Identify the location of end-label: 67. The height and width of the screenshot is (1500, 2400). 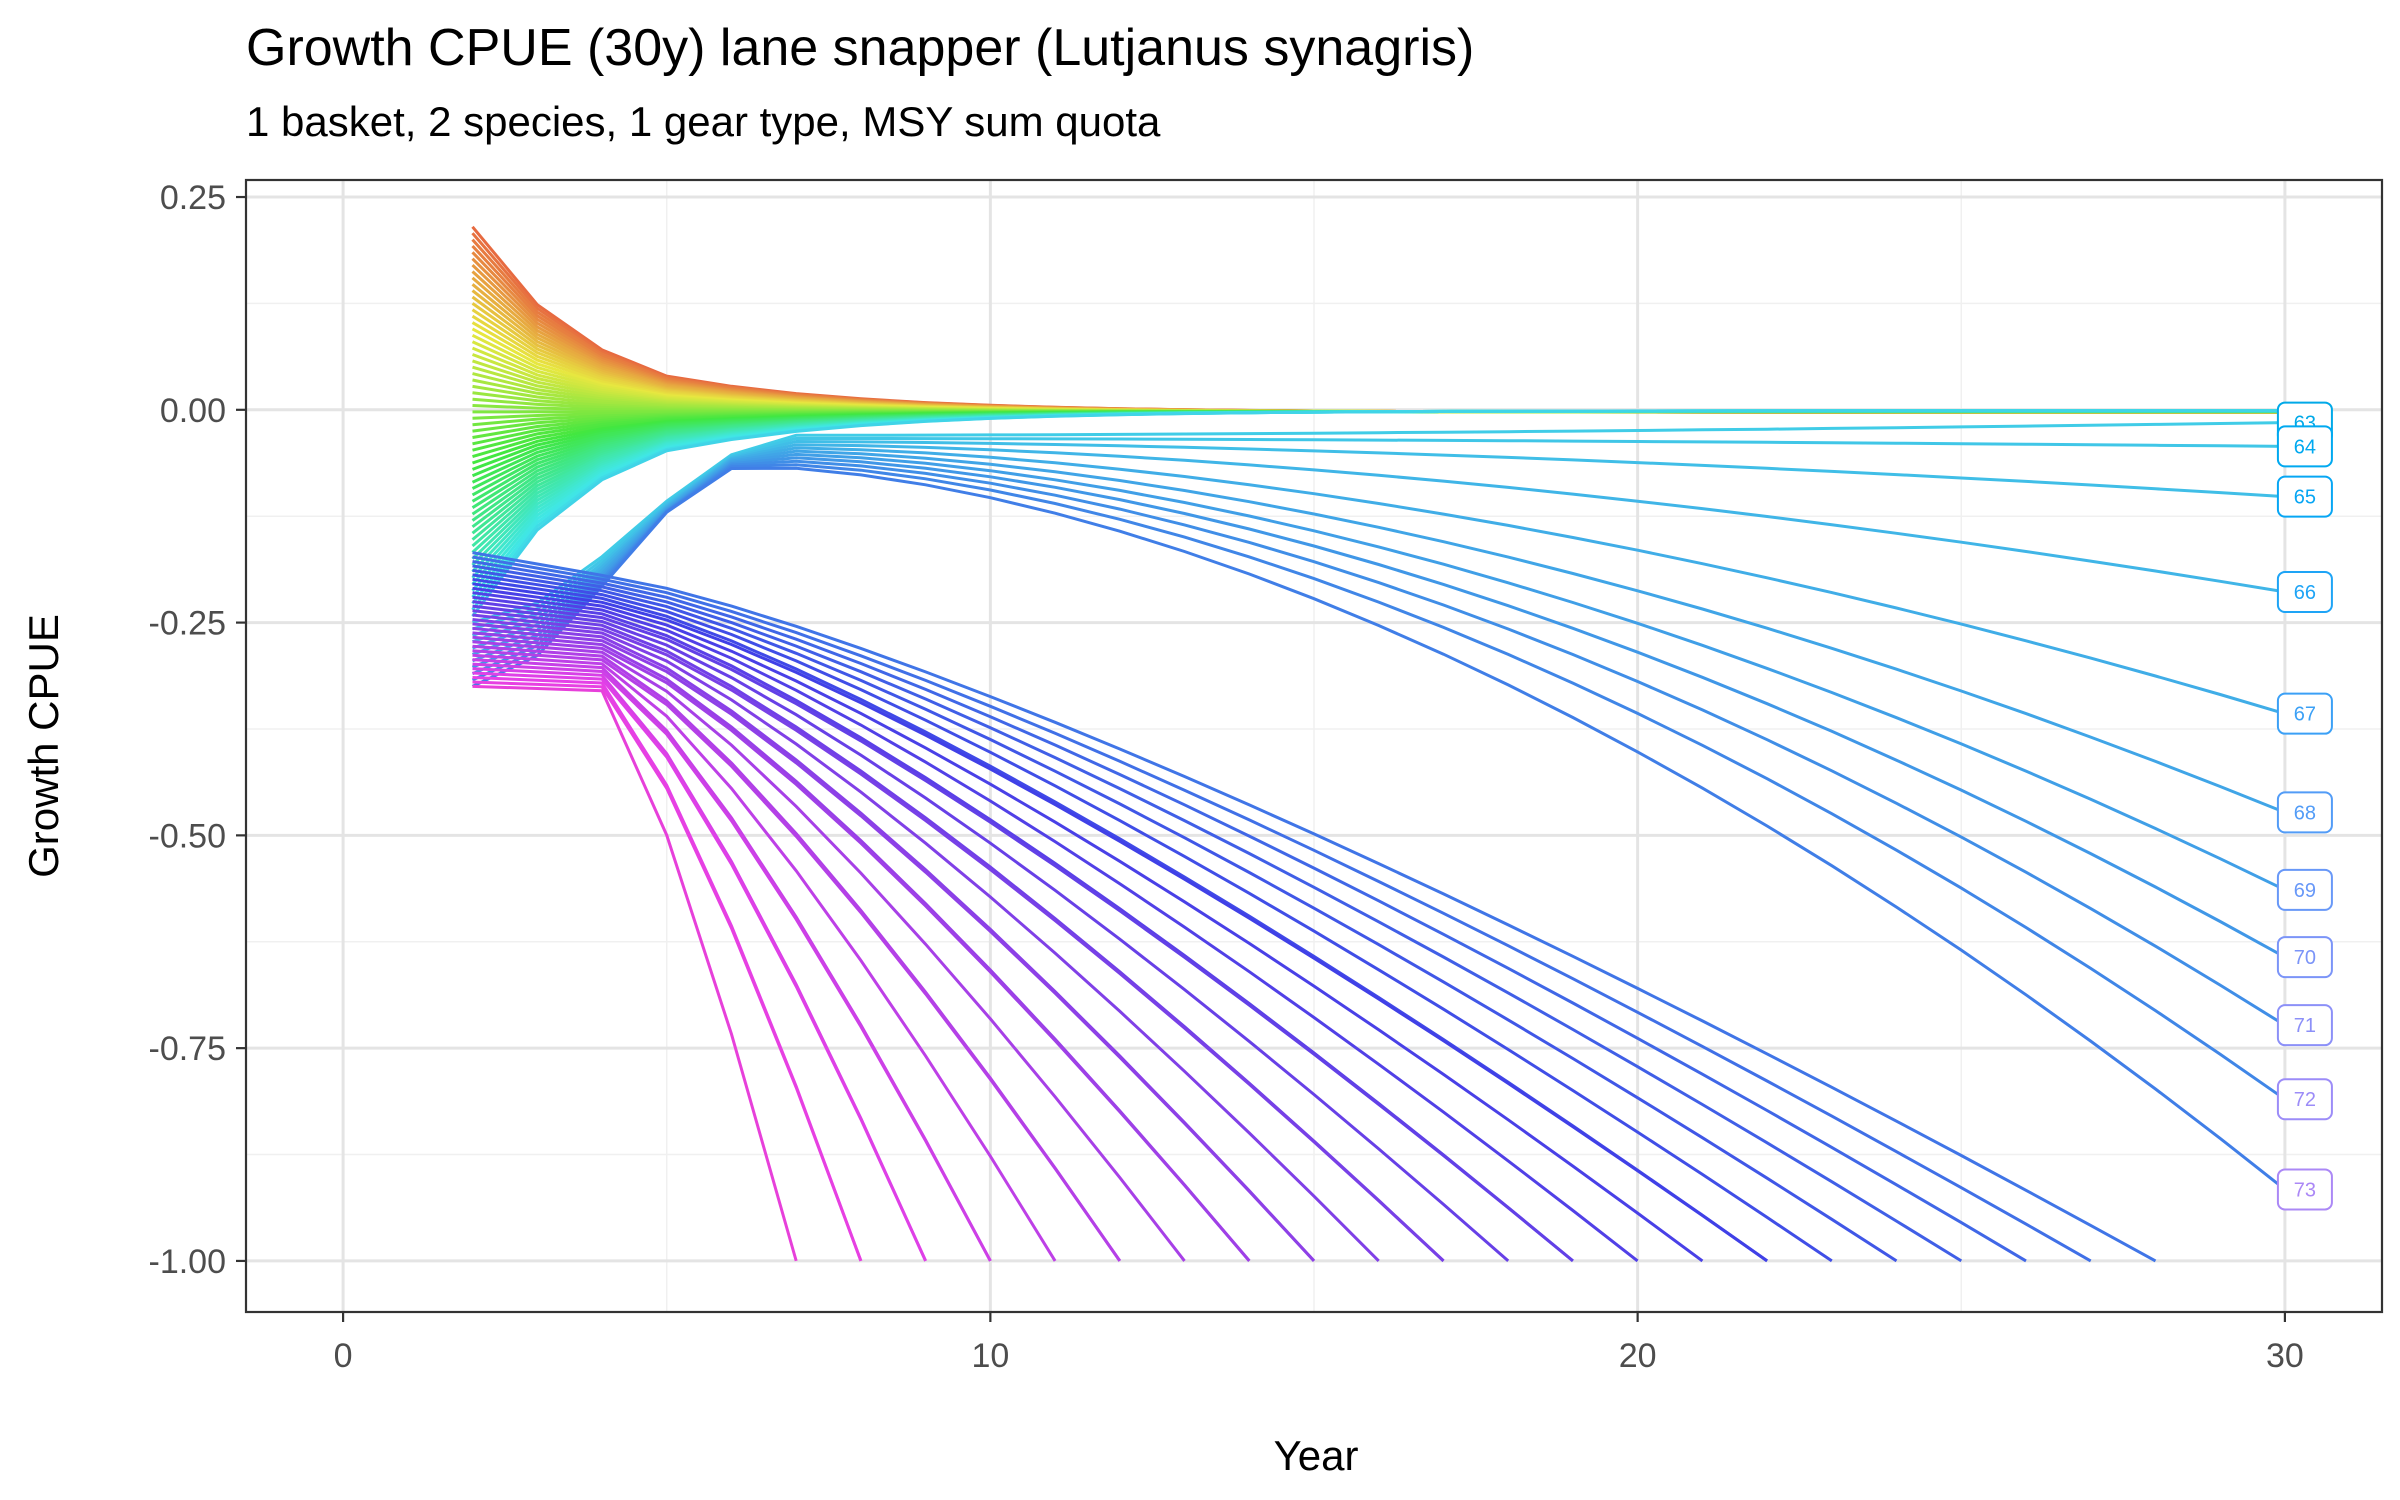
(2305, 715).